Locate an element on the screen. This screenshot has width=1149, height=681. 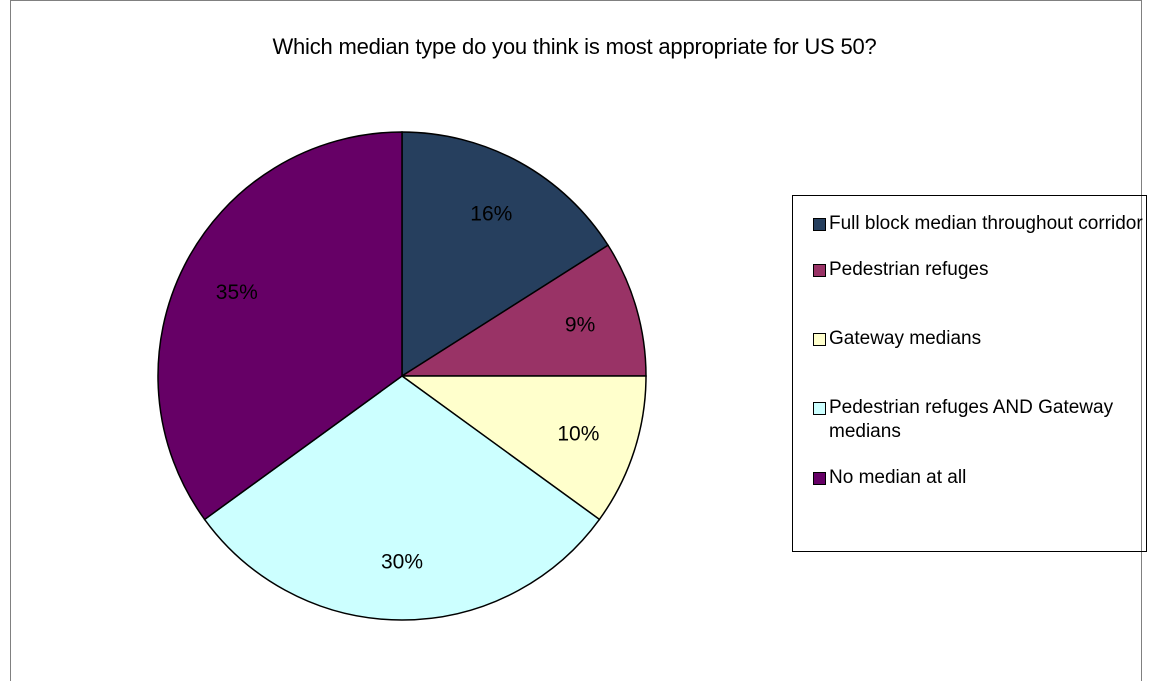
legend-label-gateway-medians: Gateway medians is located at coordinates (905, 338).